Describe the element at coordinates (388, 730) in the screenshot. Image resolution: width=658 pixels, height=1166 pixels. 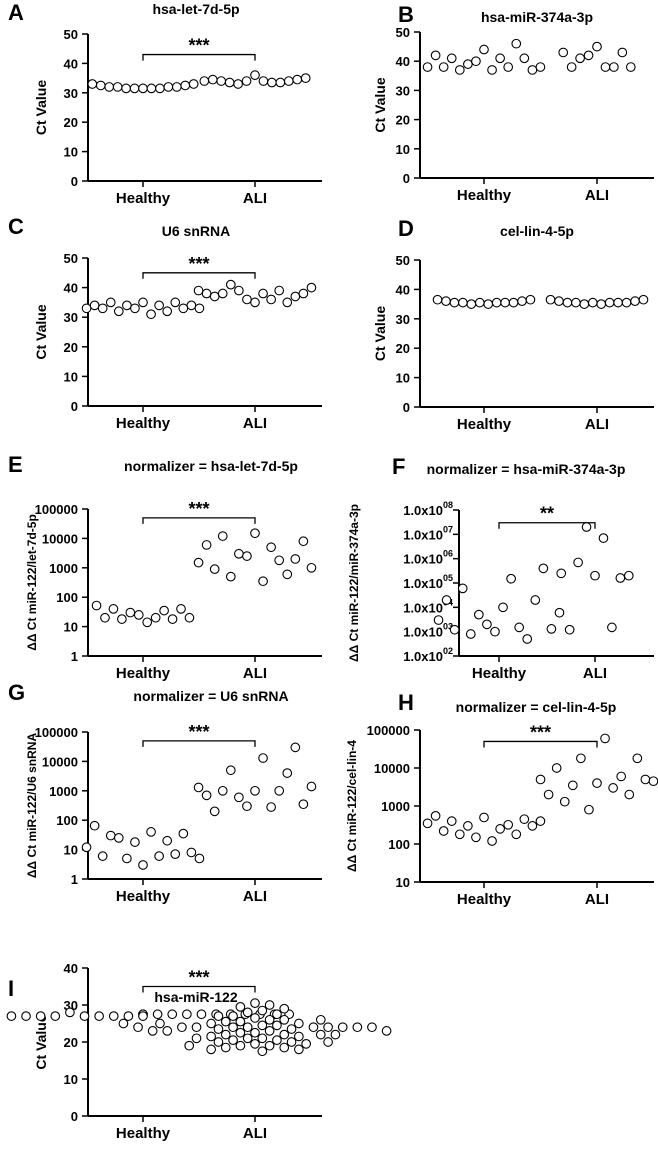
I see `y-tick-label: 100000` at that location.